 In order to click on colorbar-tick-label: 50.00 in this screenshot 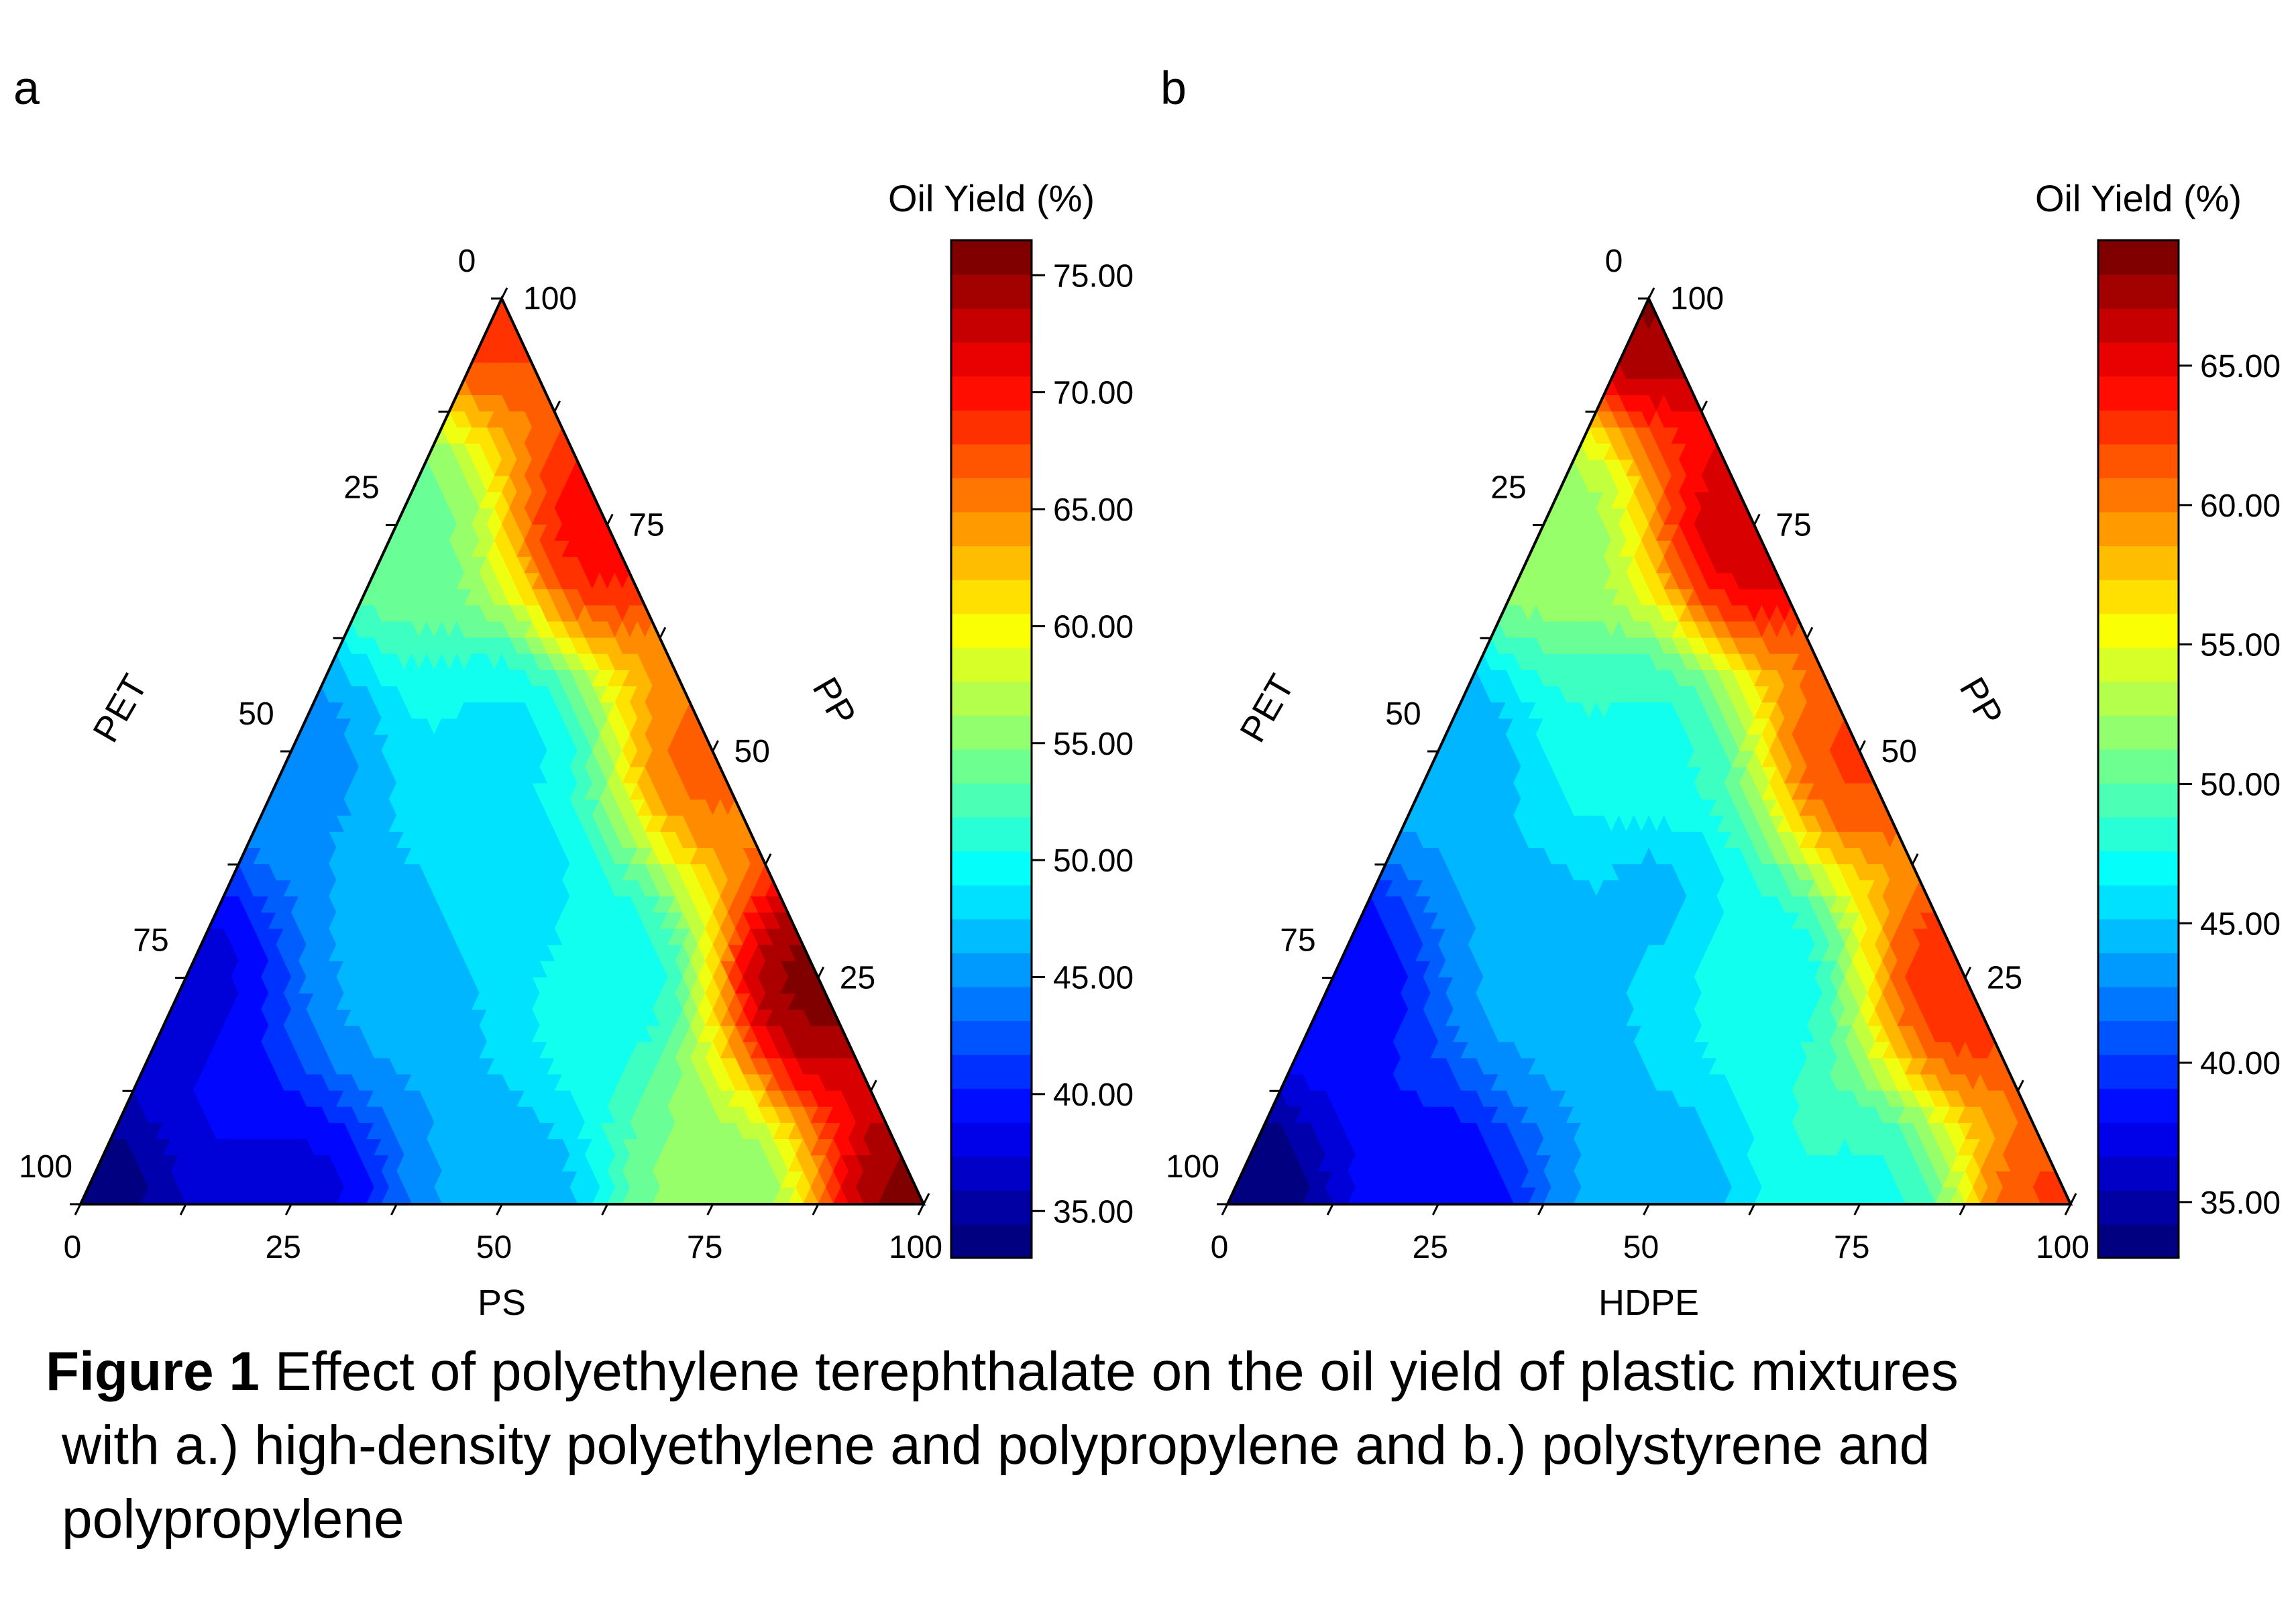, I will do `click(1093, 861)`.